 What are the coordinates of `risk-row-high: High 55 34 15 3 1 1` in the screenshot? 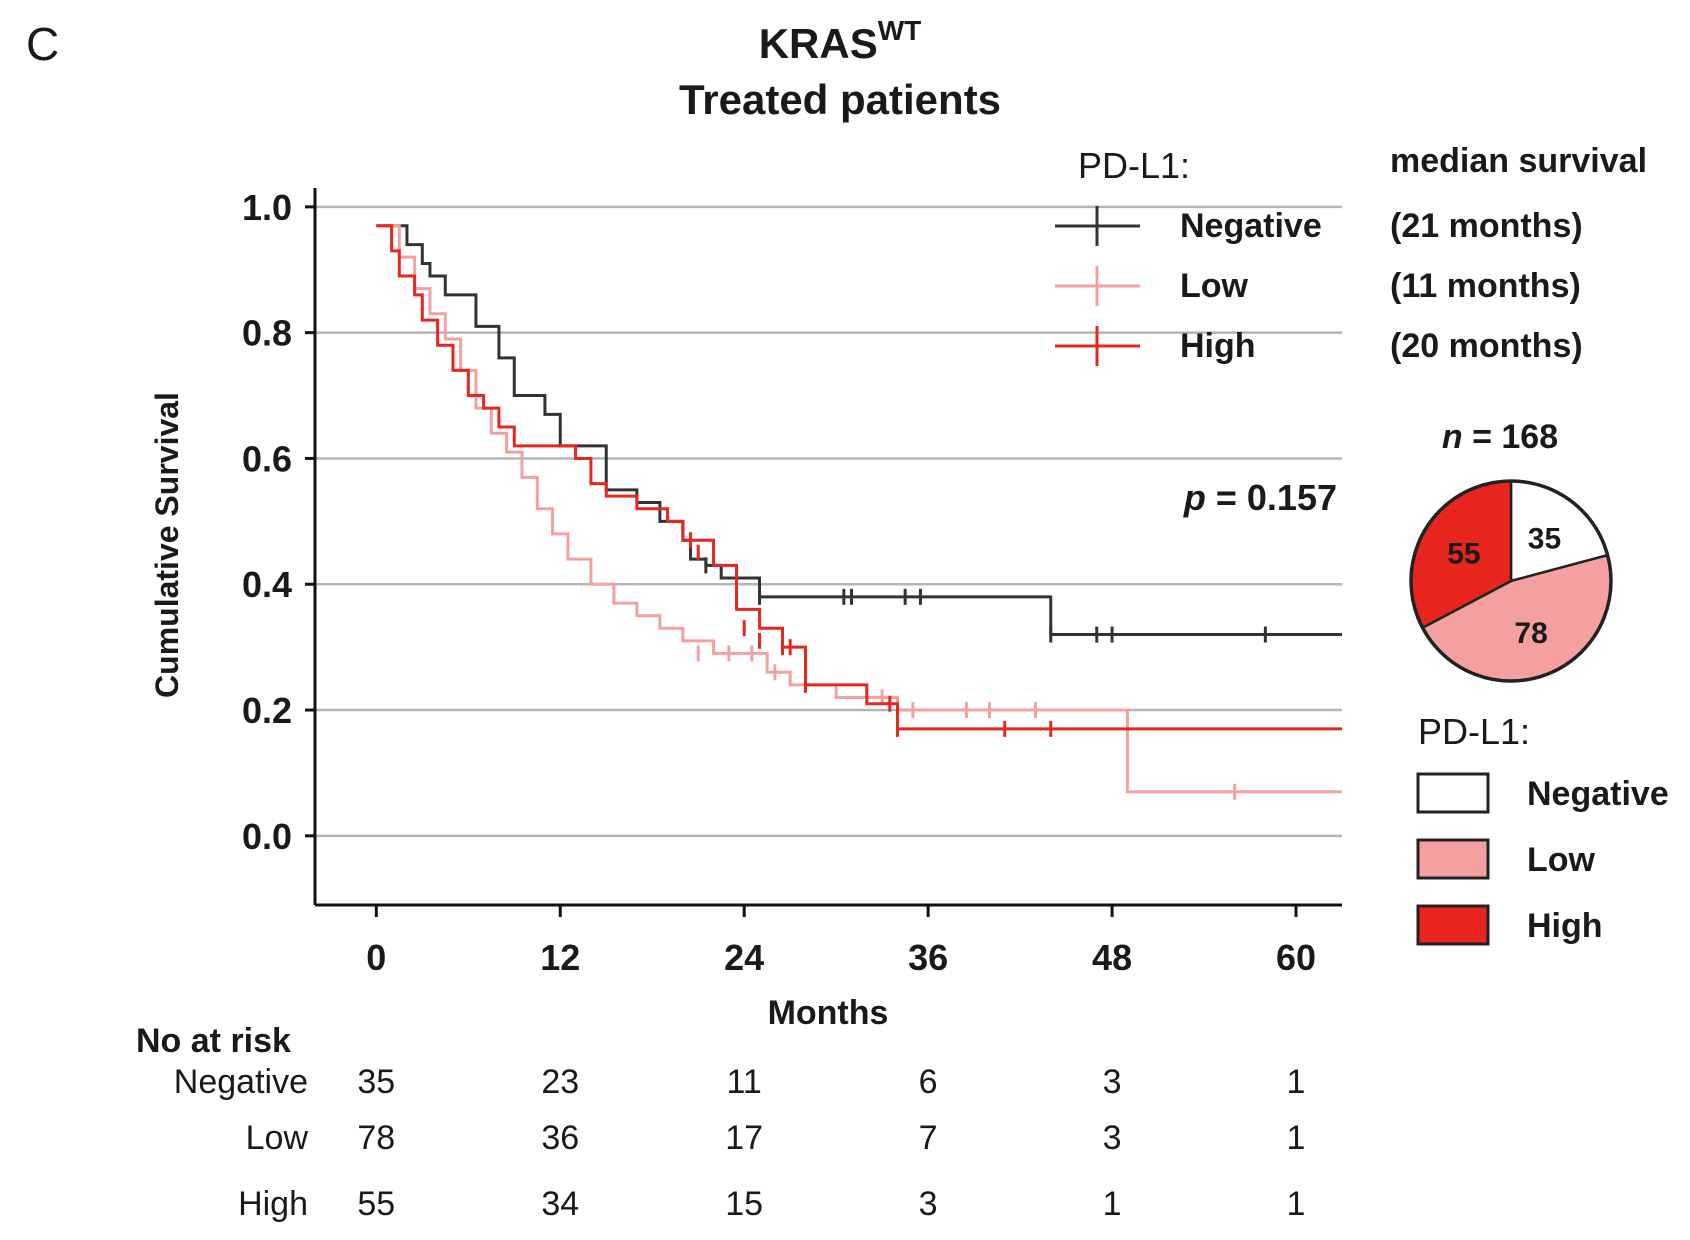 It's located at (771, 1204).